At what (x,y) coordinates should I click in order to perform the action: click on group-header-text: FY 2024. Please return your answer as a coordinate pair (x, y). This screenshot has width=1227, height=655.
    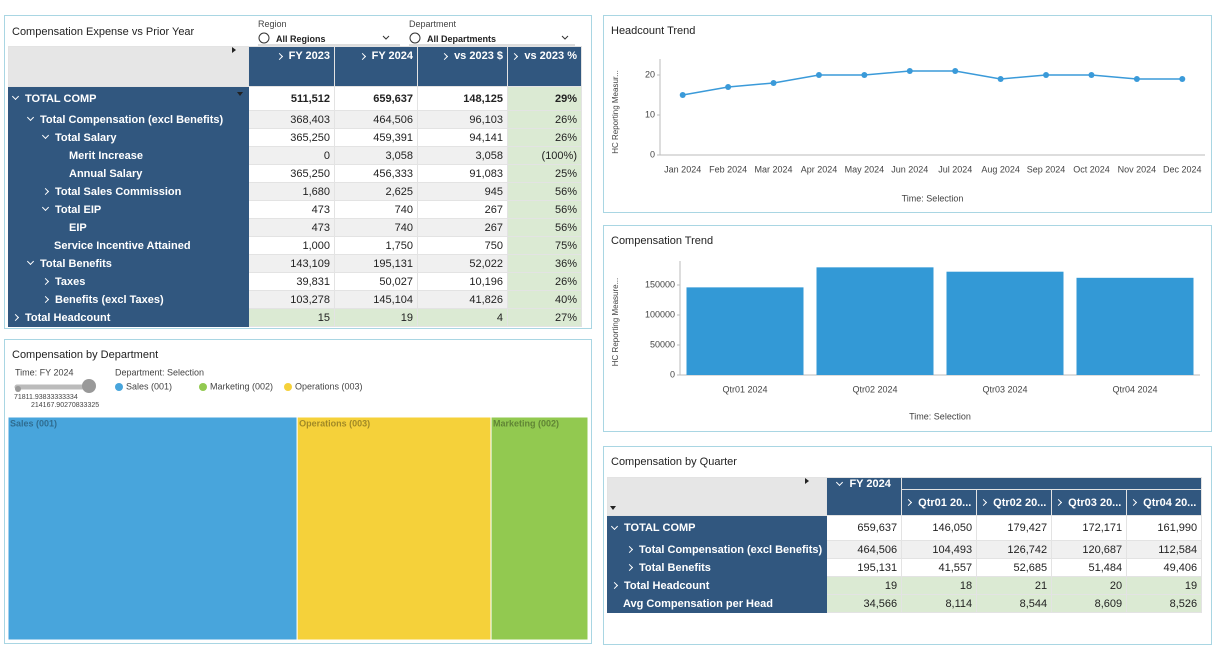
    Looking at the image, I should click on (869, 484).